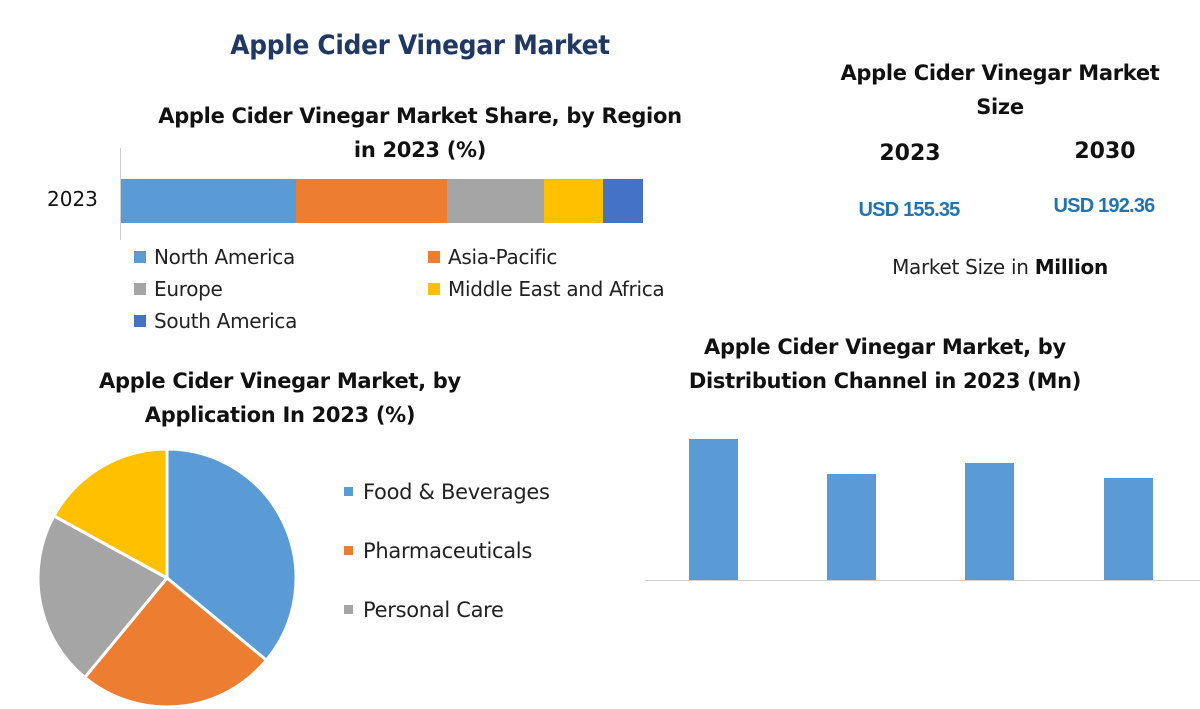 This screenshot has height=709, width=1200. What do you see at coordinates (120, 194) in the screenshot?
I see `region-chart-y-axis` at bounding box center [120, 194].